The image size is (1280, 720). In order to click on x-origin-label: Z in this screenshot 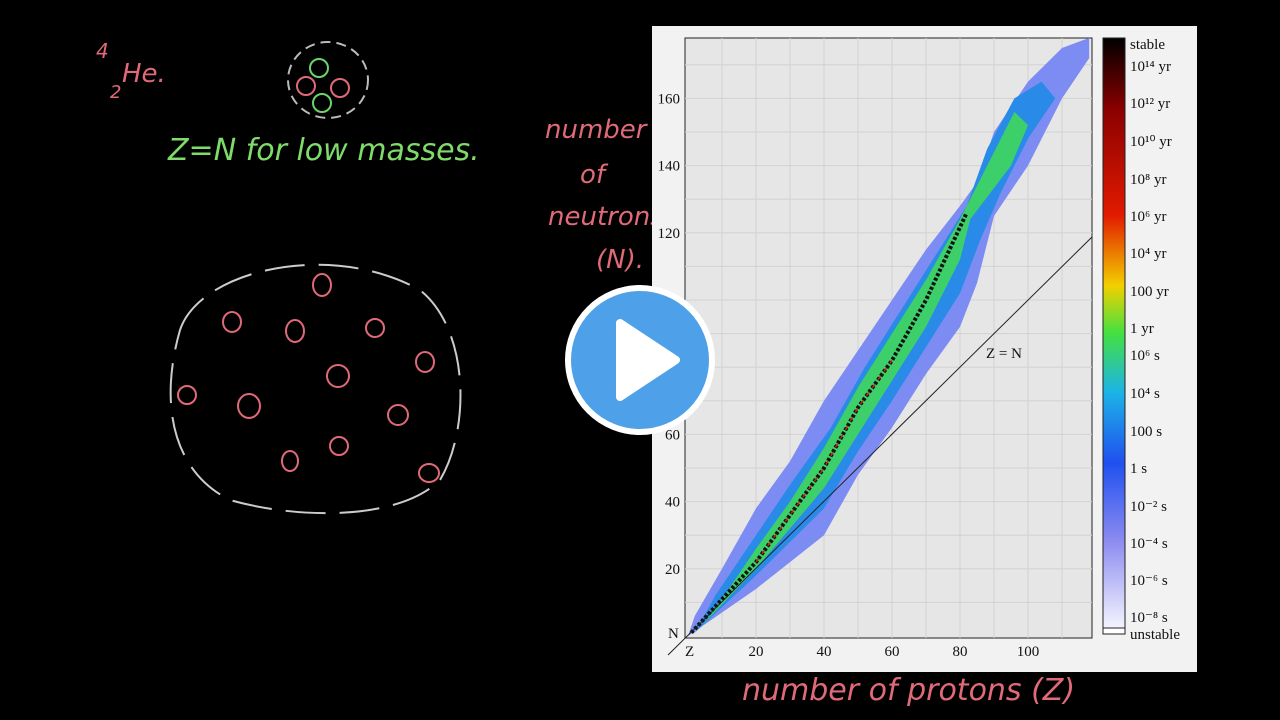, I will do `click(689, 652)`.